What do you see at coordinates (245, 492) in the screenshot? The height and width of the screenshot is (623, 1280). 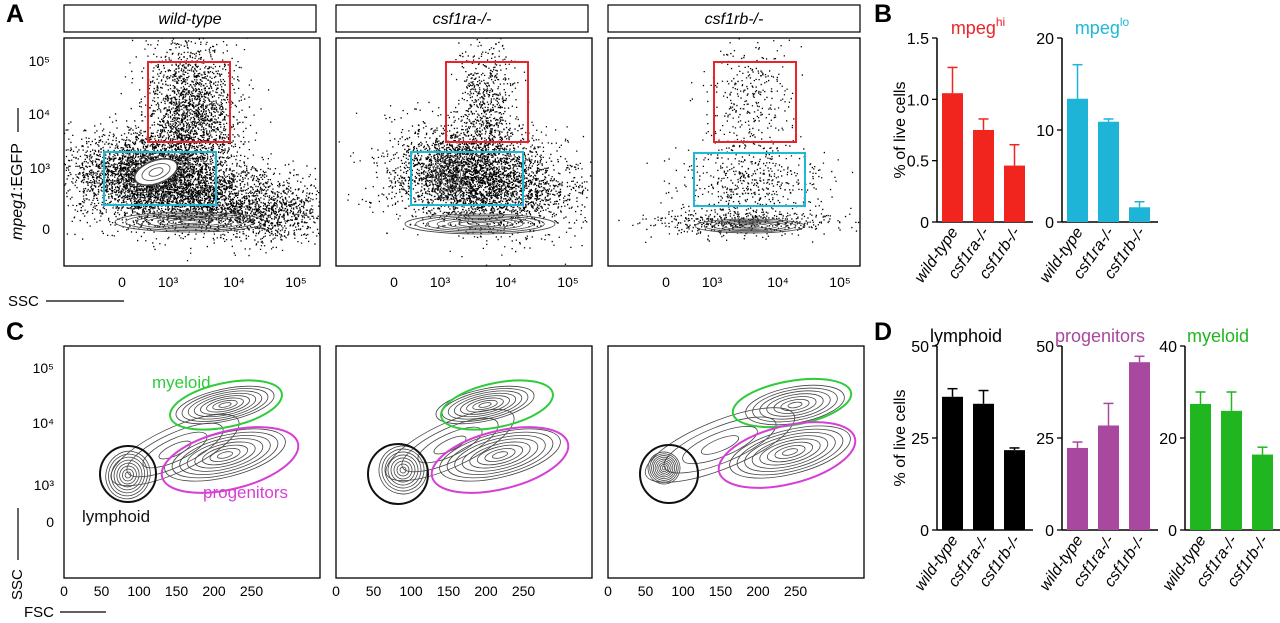 I see `gate-label-progenitors: progenitors` at bounding box center [245, 492].